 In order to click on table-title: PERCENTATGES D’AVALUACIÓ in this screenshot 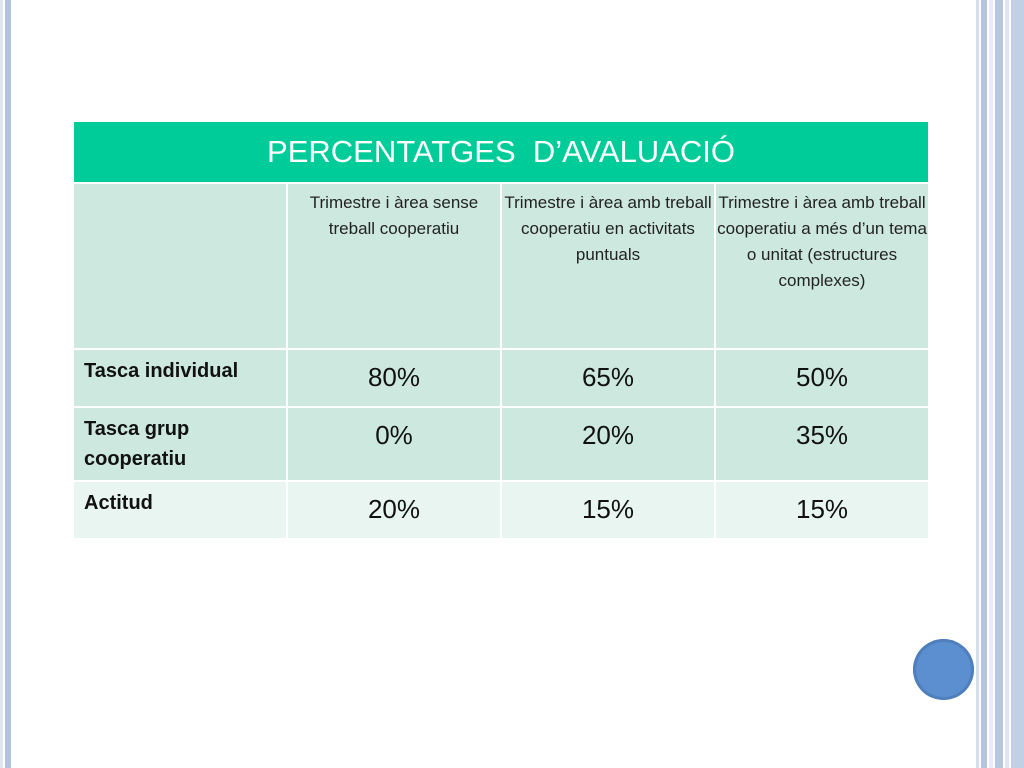, I will do `click(501, 152)`.